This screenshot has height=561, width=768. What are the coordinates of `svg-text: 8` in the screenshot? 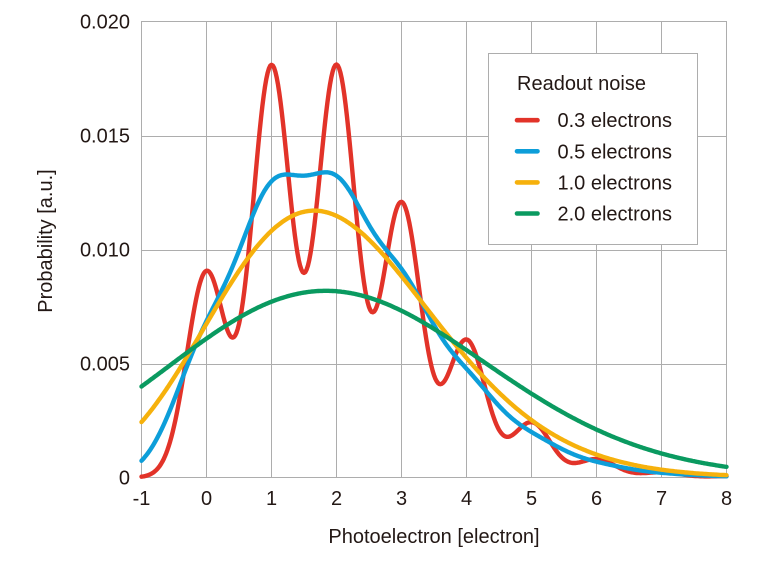 It's located at (726, 499).